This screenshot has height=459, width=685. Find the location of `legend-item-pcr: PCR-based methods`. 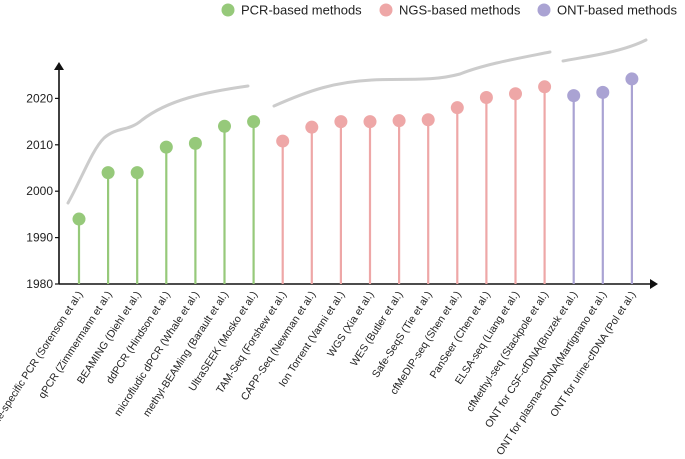

legend-item-pcr: PCR-based methods is located at coordinates (291, 10).